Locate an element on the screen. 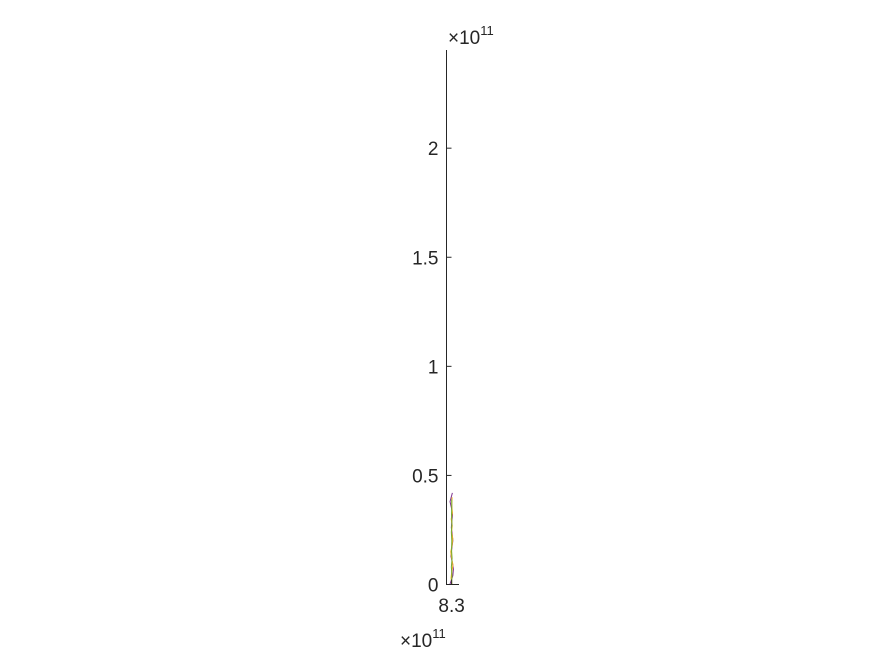 Image resolution: width=875 pixels, height=656 pixels. x-tick-label: 8.3 is located at coordinates (451, 606).